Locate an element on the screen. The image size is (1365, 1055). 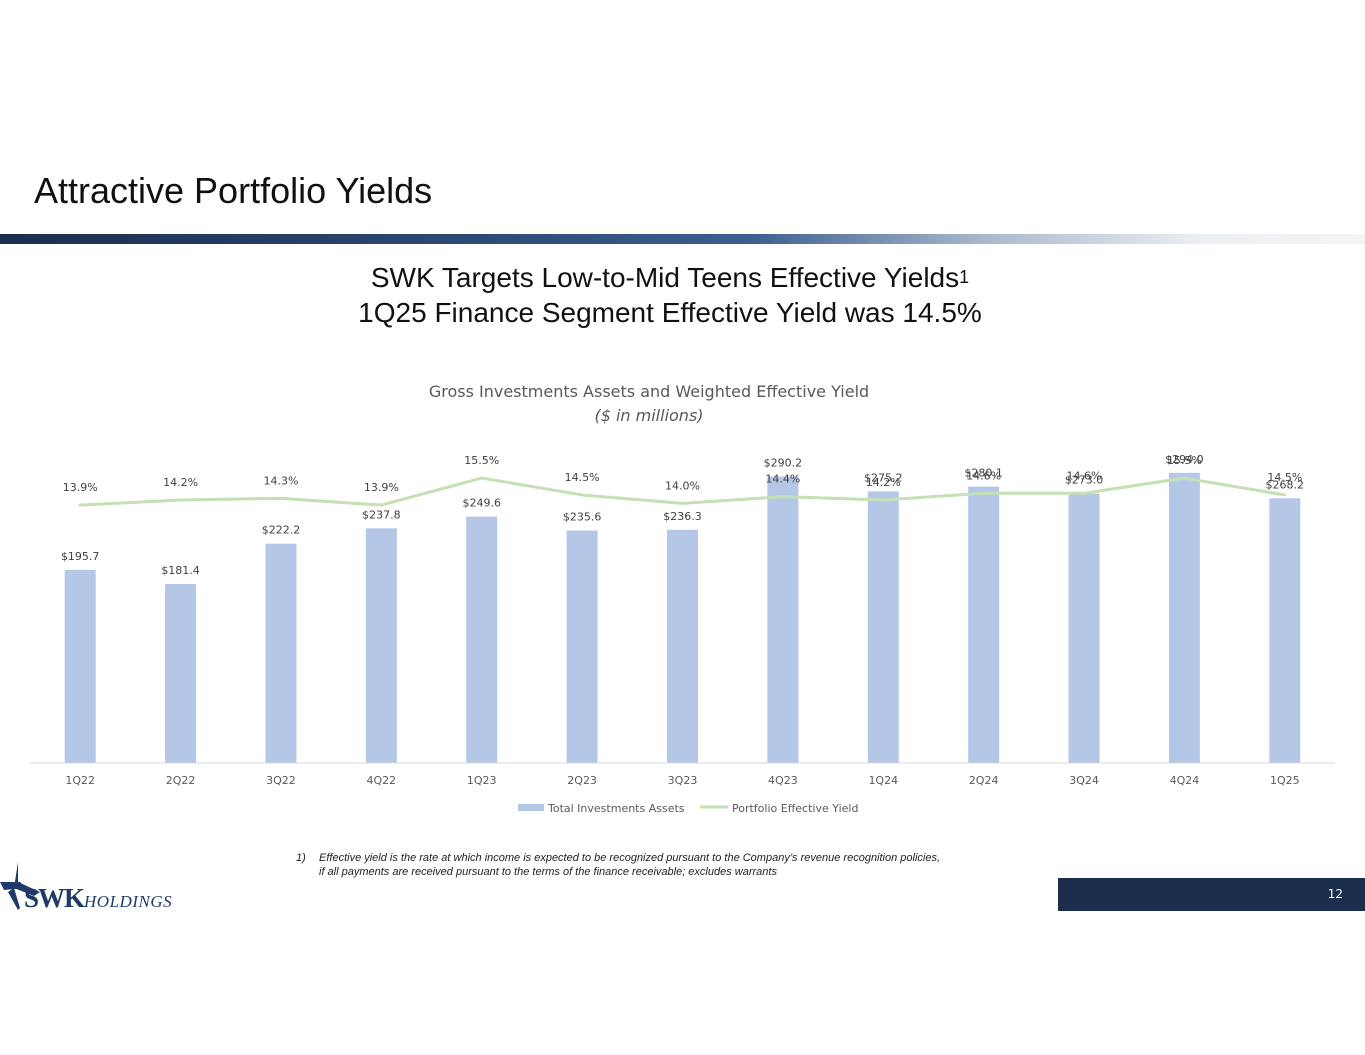
slide-title: Attractive Portfolio Yields is located at coordinates (233, 190).